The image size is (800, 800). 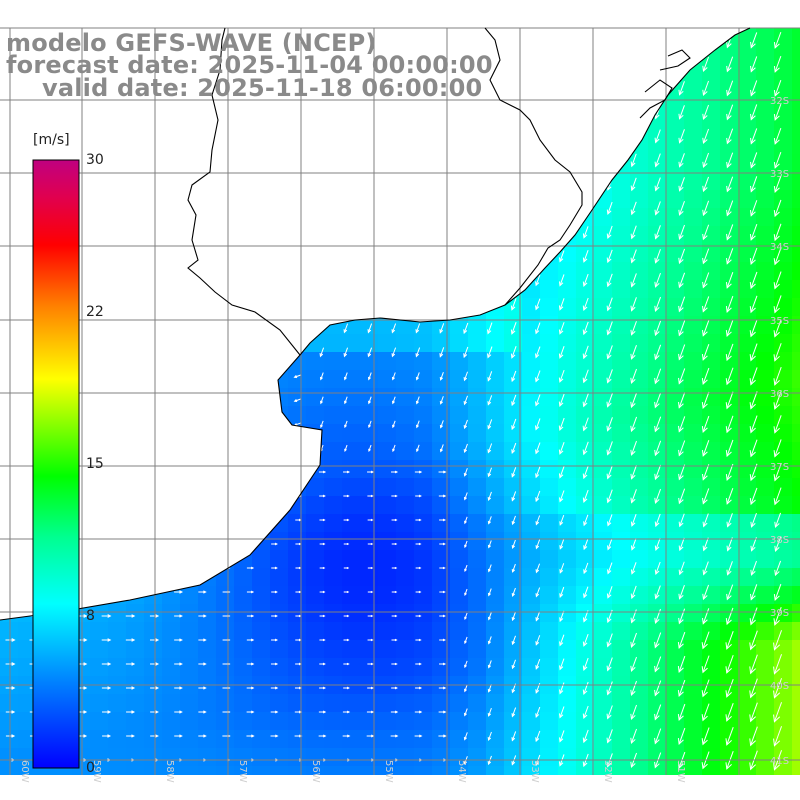 What do you see at coordinates (95, 464) in the screenshot?
I see `colorbar-tick-15: 15` at bounding box center [95, 464].